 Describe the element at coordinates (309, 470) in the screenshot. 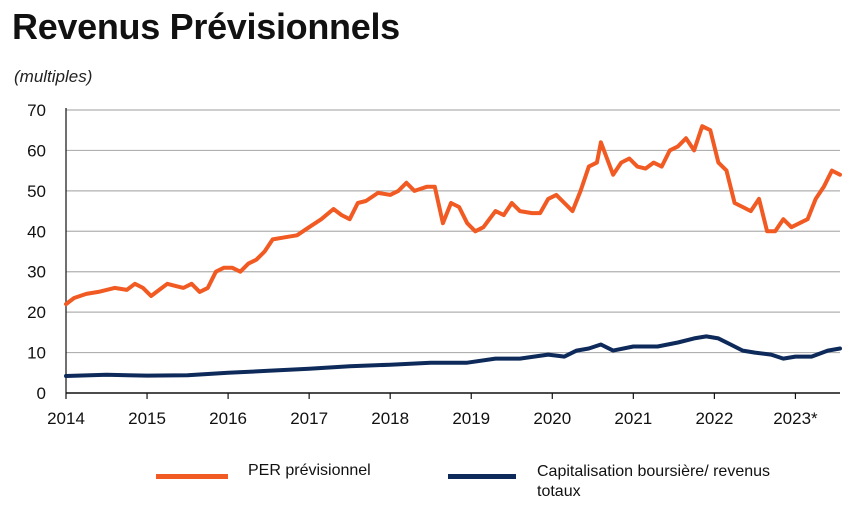

I see `legend-label-per: PER prévisionnel` at that location.